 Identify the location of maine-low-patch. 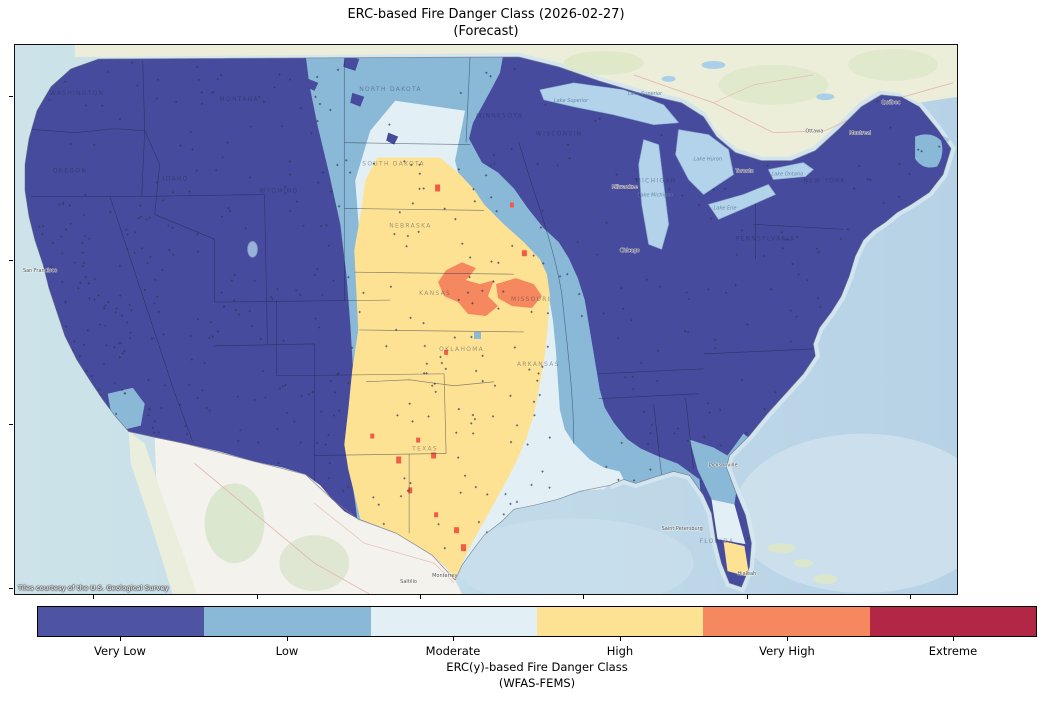
(929, 151).